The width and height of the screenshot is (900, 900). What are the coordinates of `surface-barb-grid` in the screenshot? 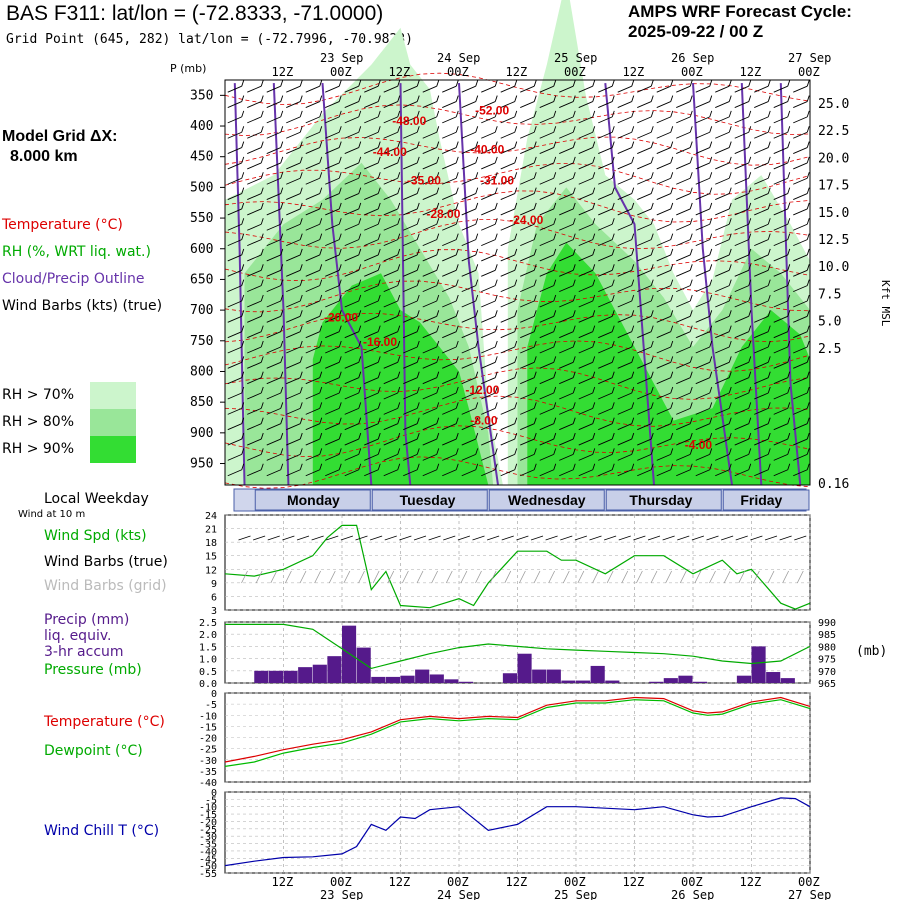 It's located at (303, 577).